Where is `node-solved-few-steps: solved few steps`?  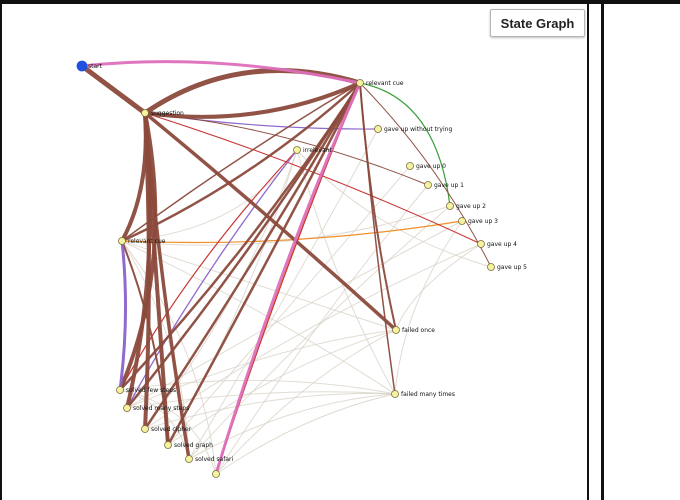 node-solved-few-steps: solved few steps is located at coordinates (146, 390).